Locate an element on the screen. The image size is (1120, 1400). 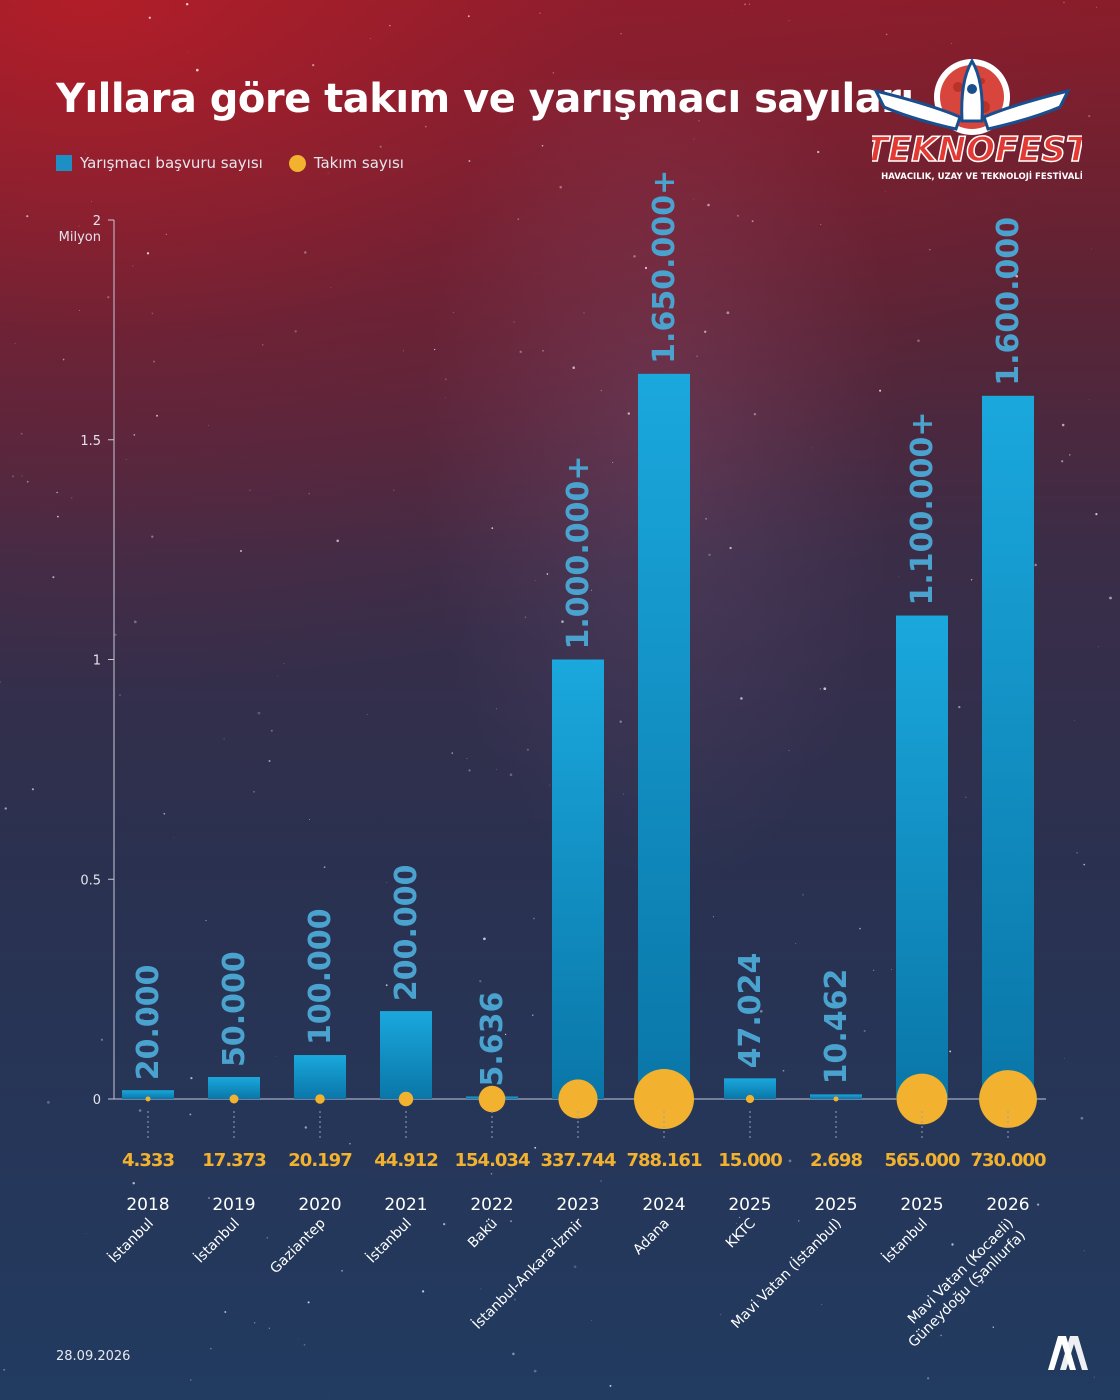
city-label: Gaziantep is located at coordinates (298, 1246).